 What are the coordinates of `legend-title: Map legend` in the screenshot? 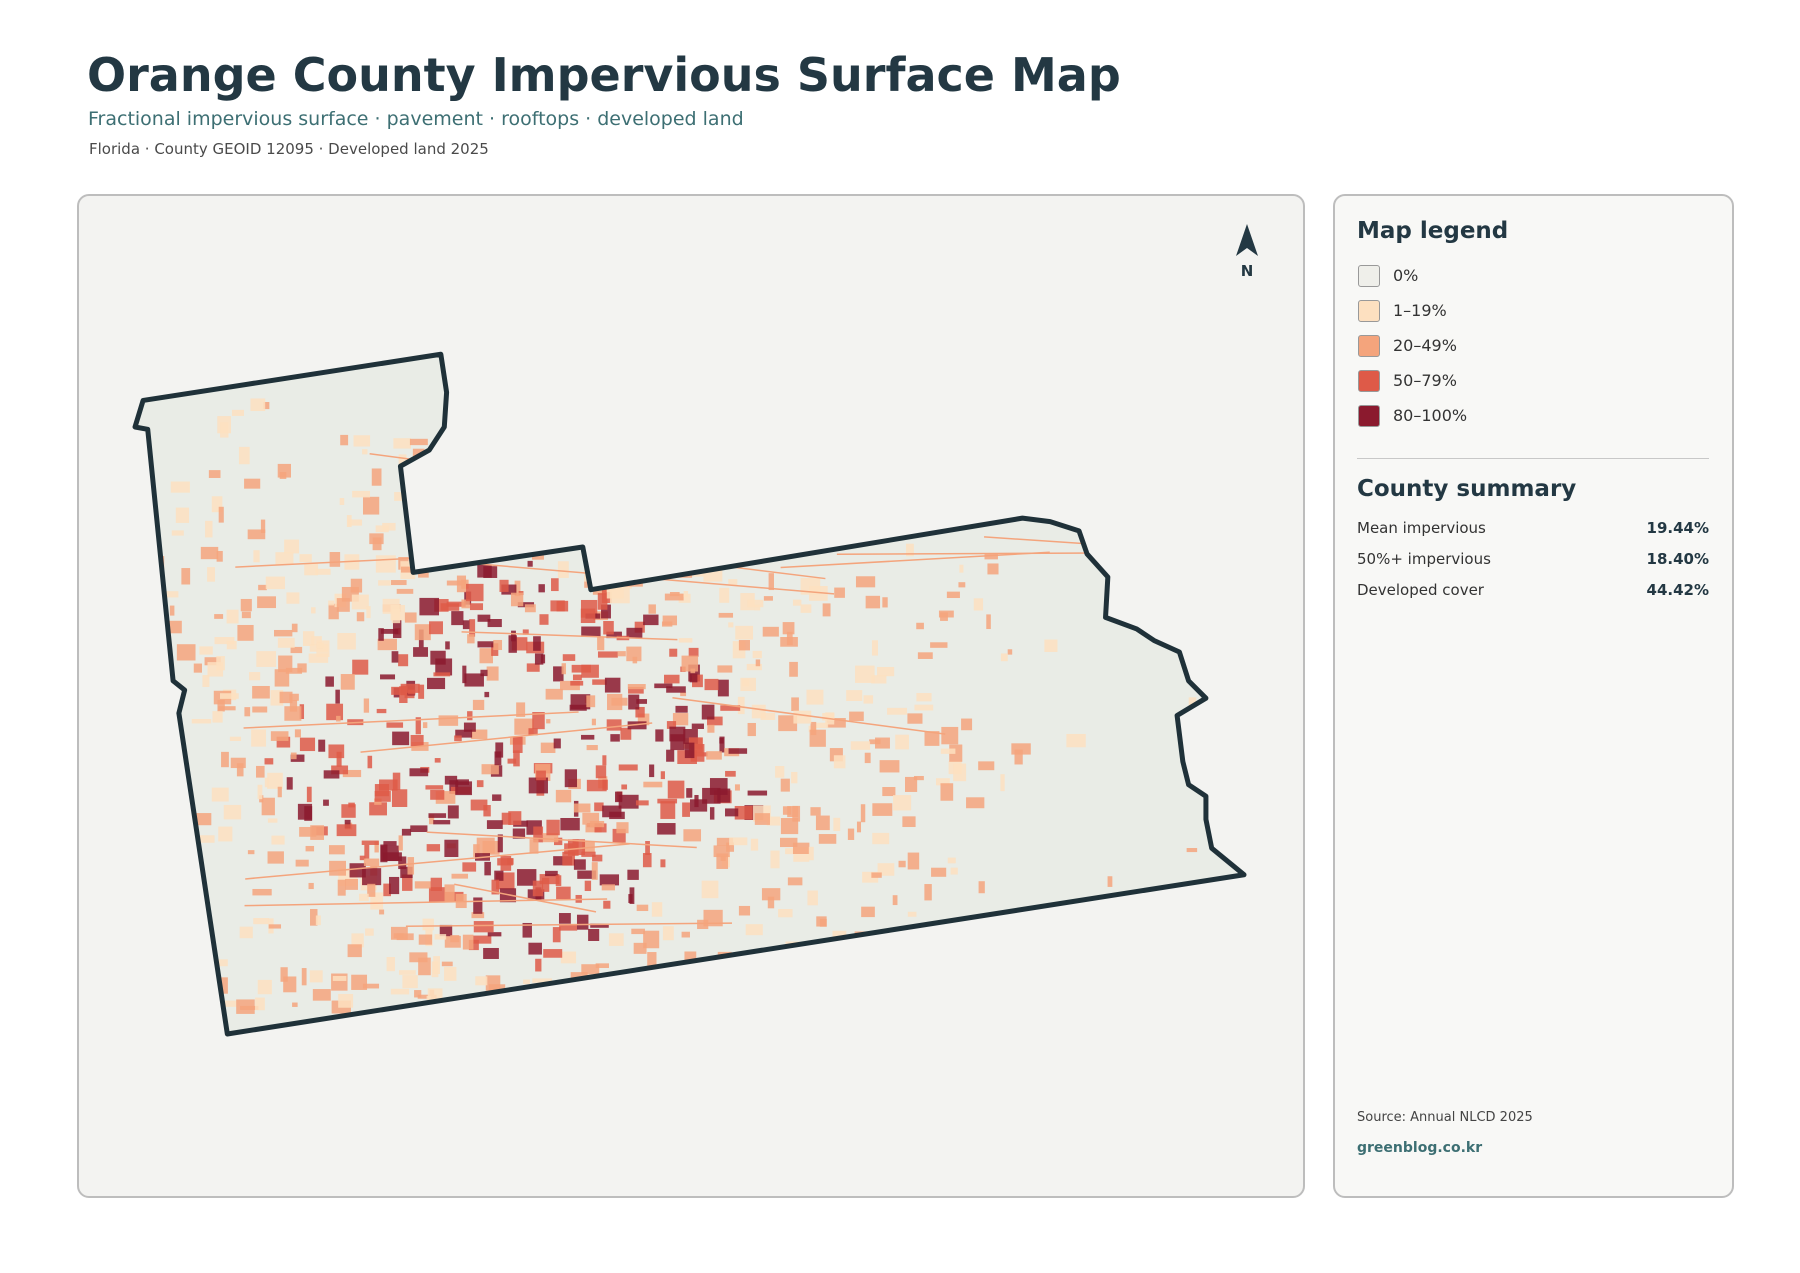 It's located at (1433, 231).